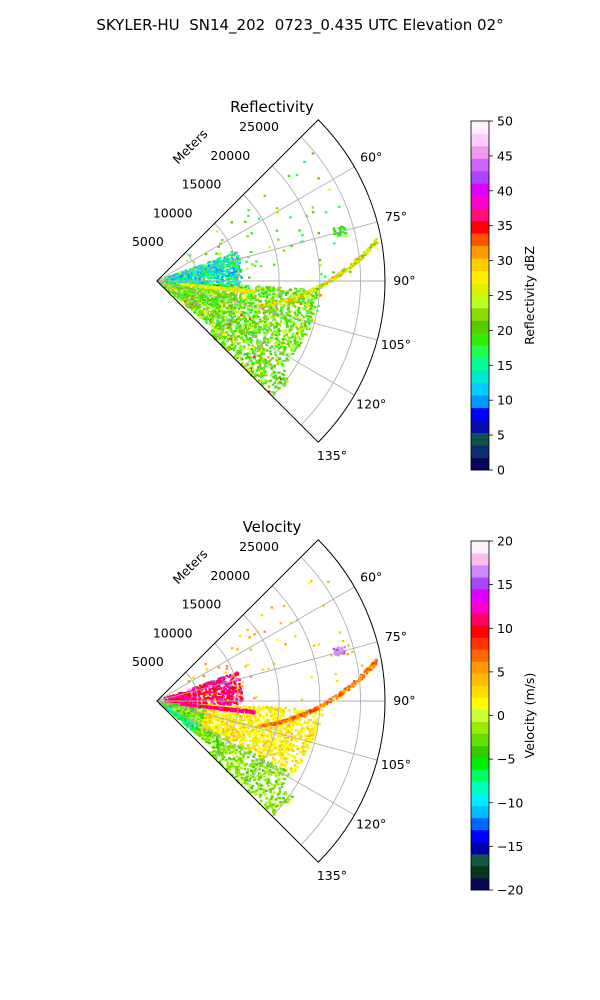  I want to click on reflectivity-colorbar-tick-label: 0, so click(501, 470).